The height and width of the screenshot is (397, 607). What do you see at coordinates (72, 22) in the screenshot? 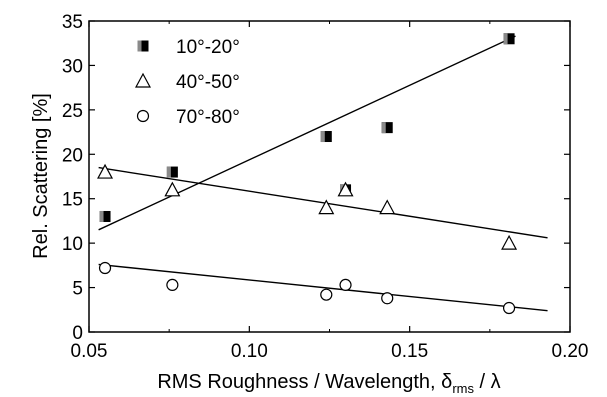
I see `y-tick-label: 35` at bounding box center [72, 22].